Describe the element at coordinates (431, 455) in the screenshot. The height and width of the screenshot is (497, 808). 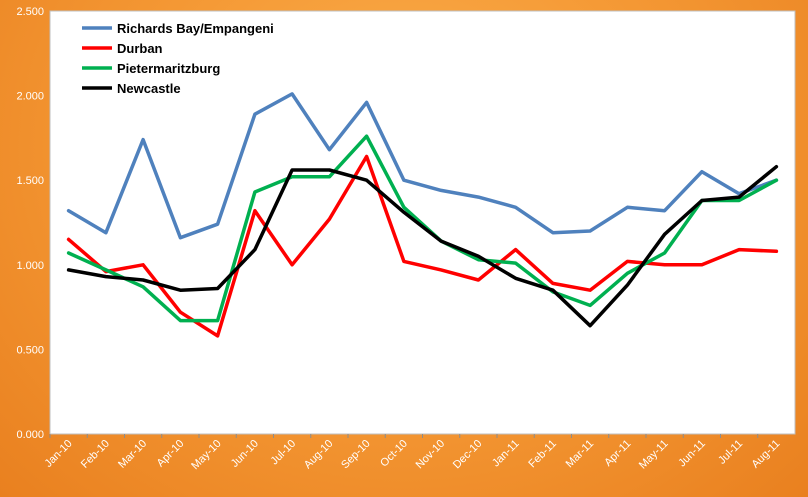
I see `x-tick-label: Nov-10` at that location.